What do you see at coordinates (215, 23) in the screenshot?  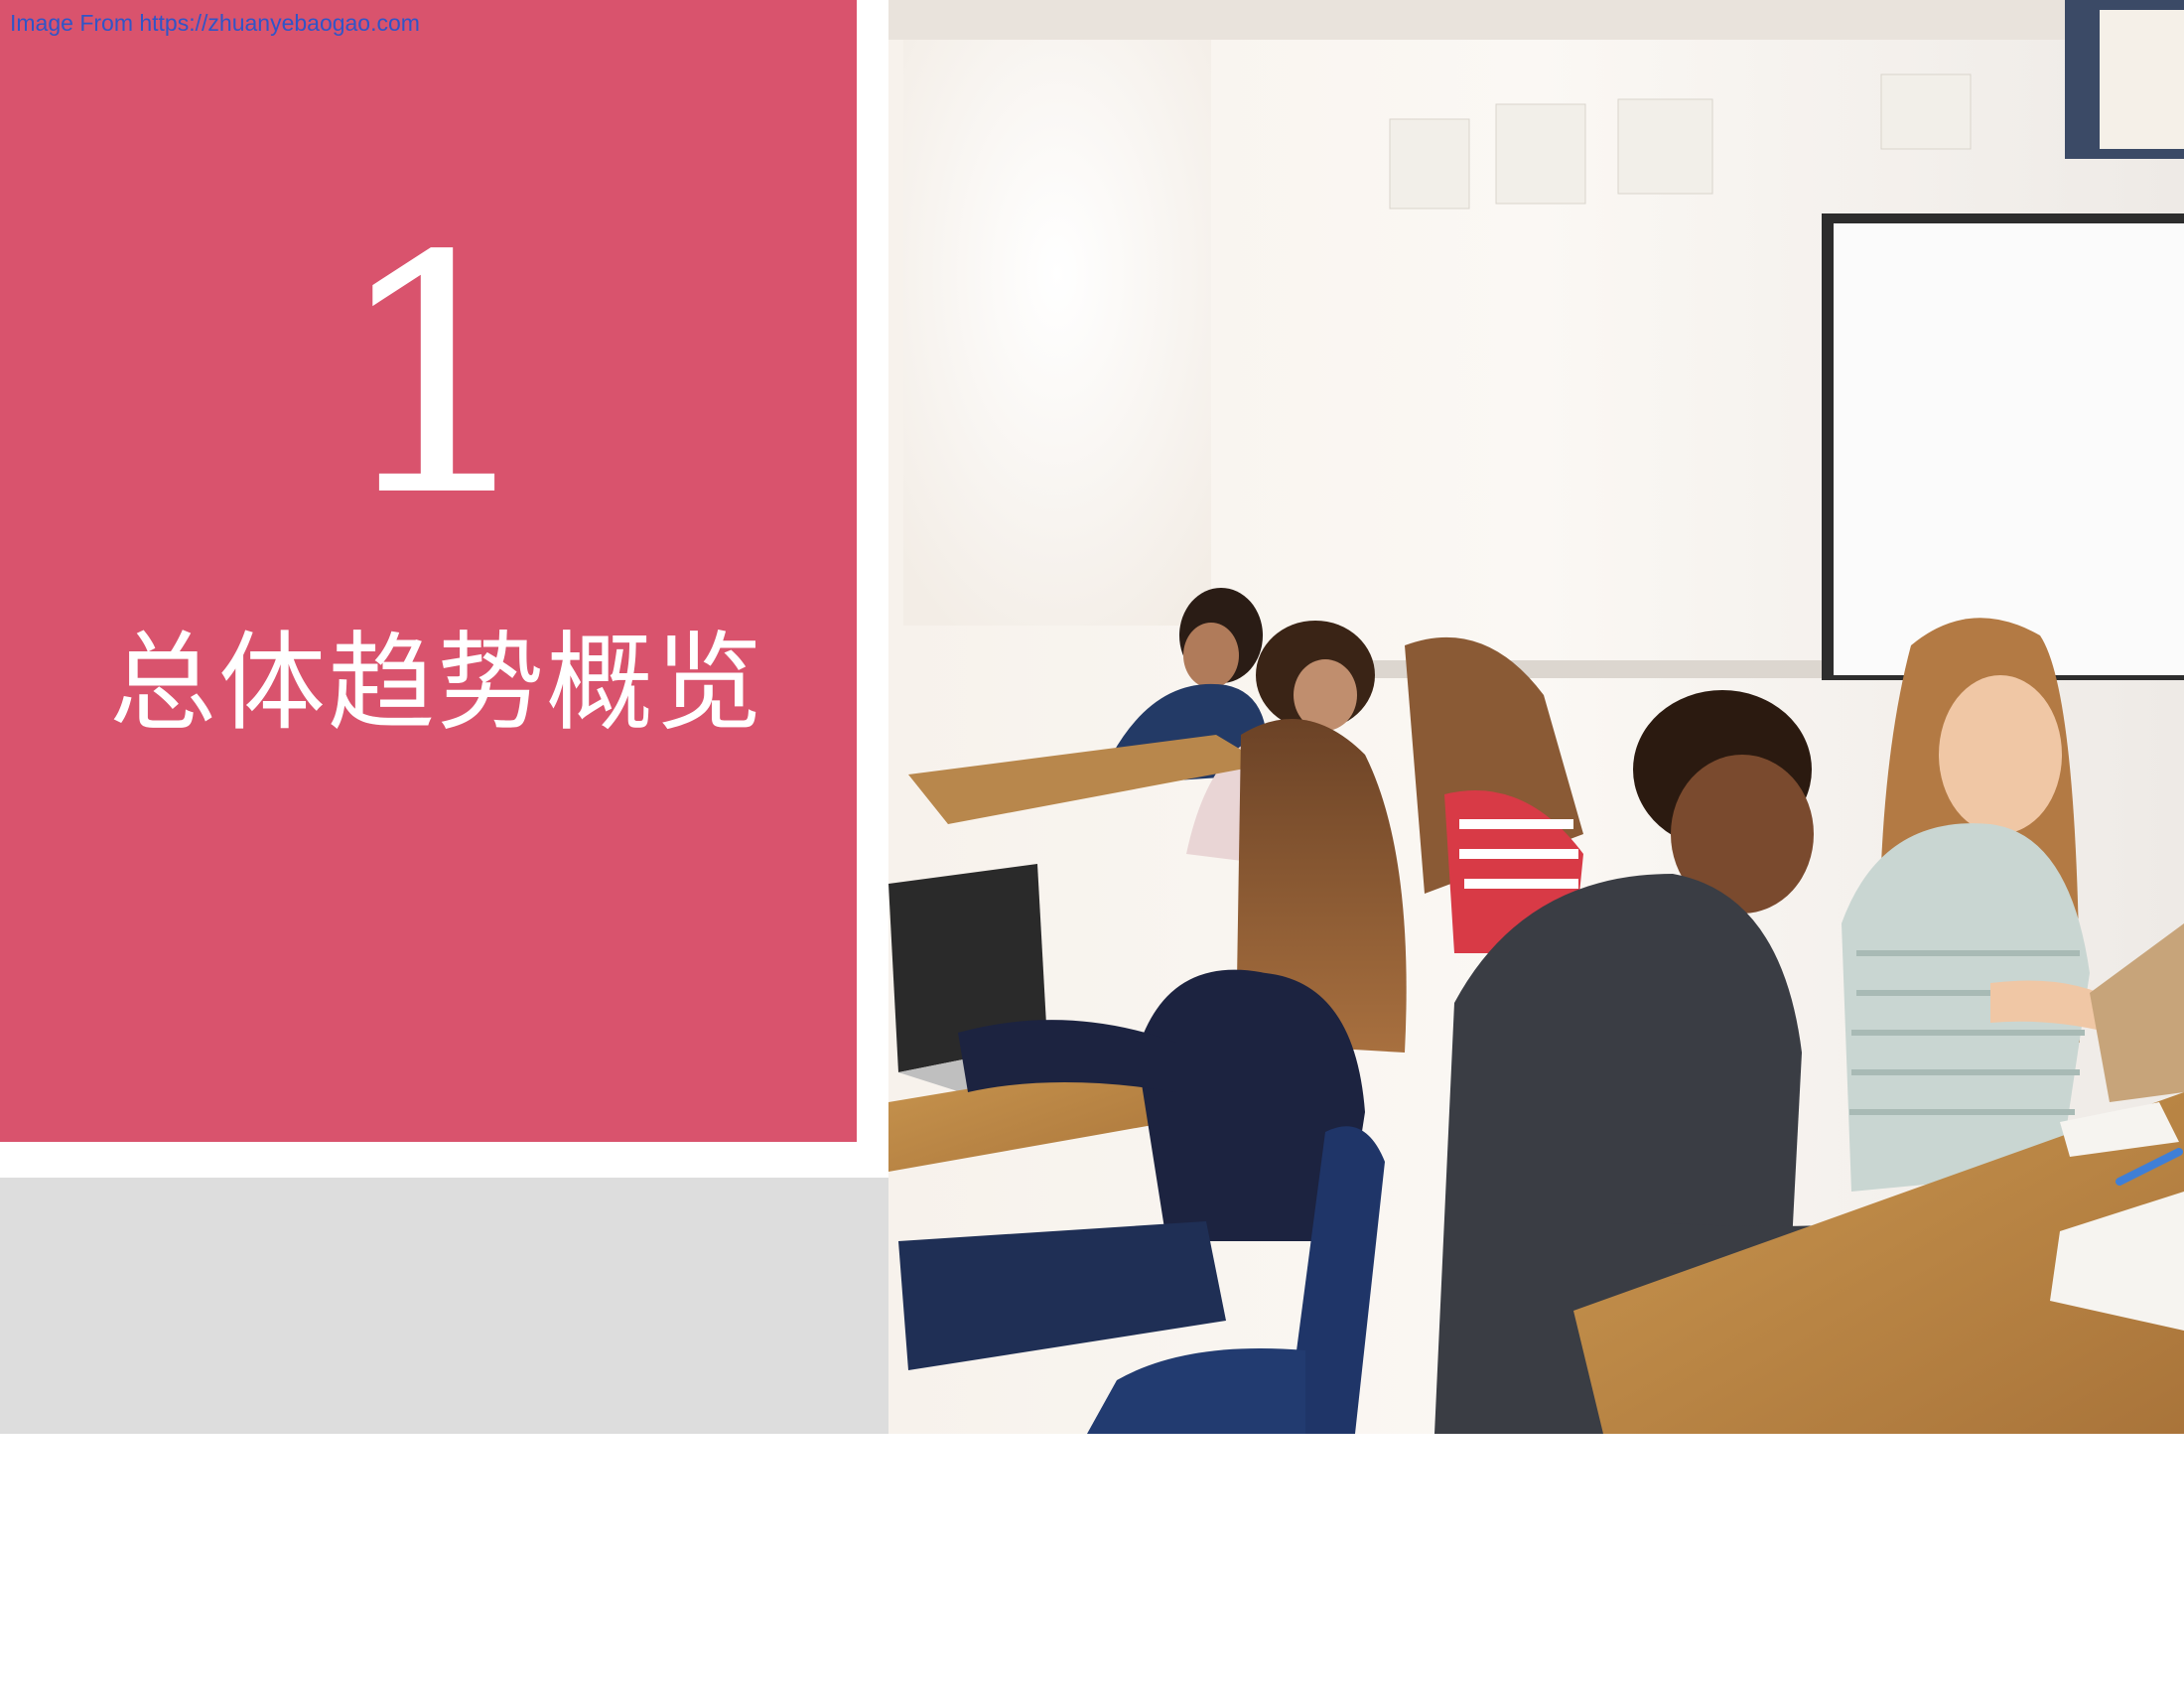 I see `source-link: Image From https://zhuanyebaogao.com` at bounding box center [215, 23].